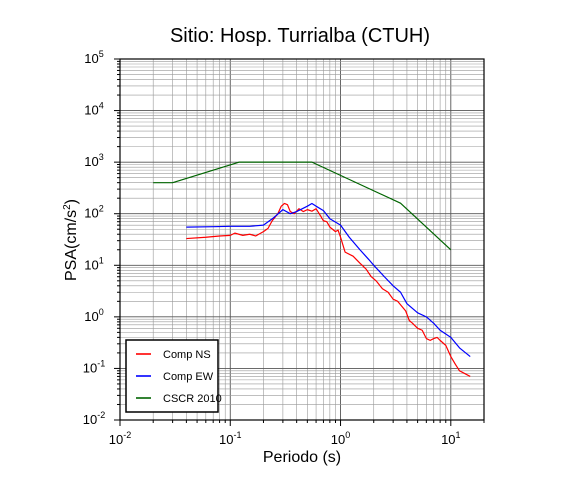 The image size is (586, 480). Describe the element at coordinates (67, 207) in the screenshot. I see `y-axis-label-sup: 2` at that location.